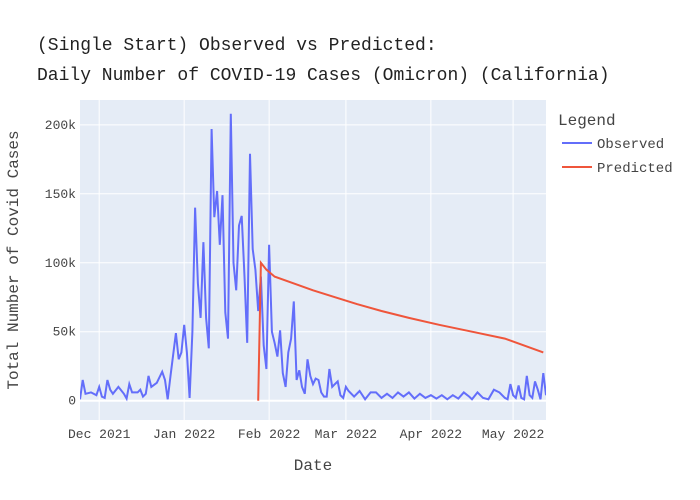 The height and width of the screenshot is (500, 700). Describe the element at coordinates (313, 466) in the screenshot. I see `x-axis-title: Date` at that location.